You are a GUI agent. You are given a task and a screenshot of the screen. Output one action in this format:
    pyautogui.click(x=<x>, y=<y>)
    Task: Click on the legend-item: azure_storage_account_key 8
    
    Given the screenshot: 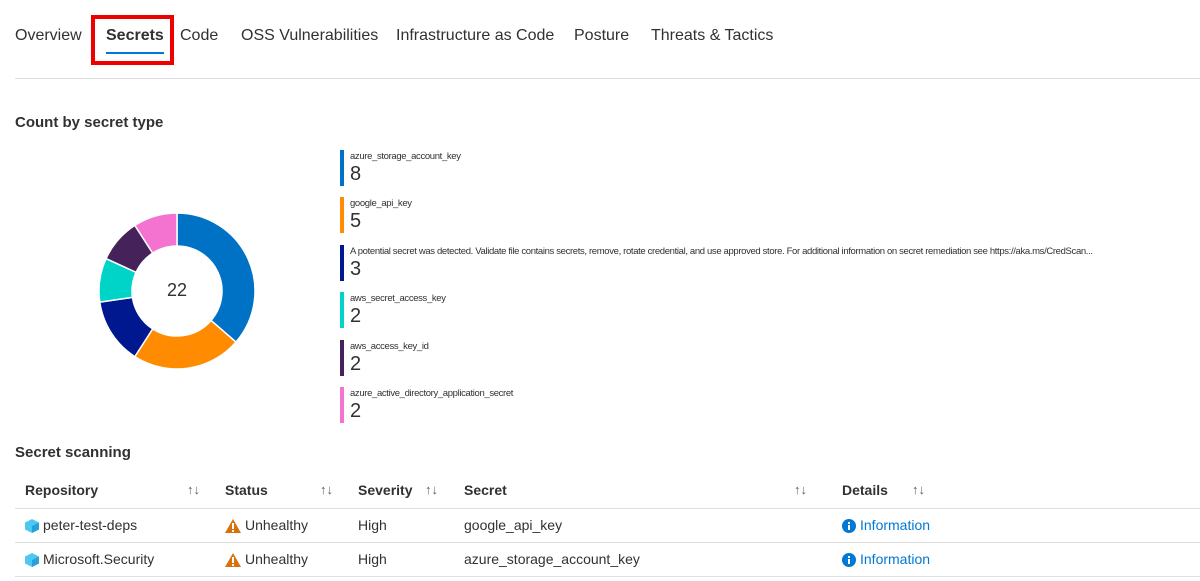 What is the action you would take?
    pyautogui.click(x=767, y=168)
    